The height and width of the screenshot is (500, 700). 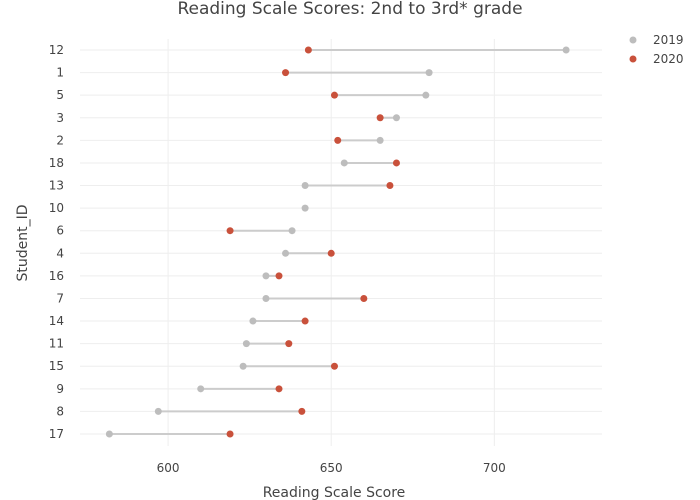 What do you see at coordinates (56, 276) in the screenshot?
I see `y-tick-label: 16` at bounding box center [56, 276].